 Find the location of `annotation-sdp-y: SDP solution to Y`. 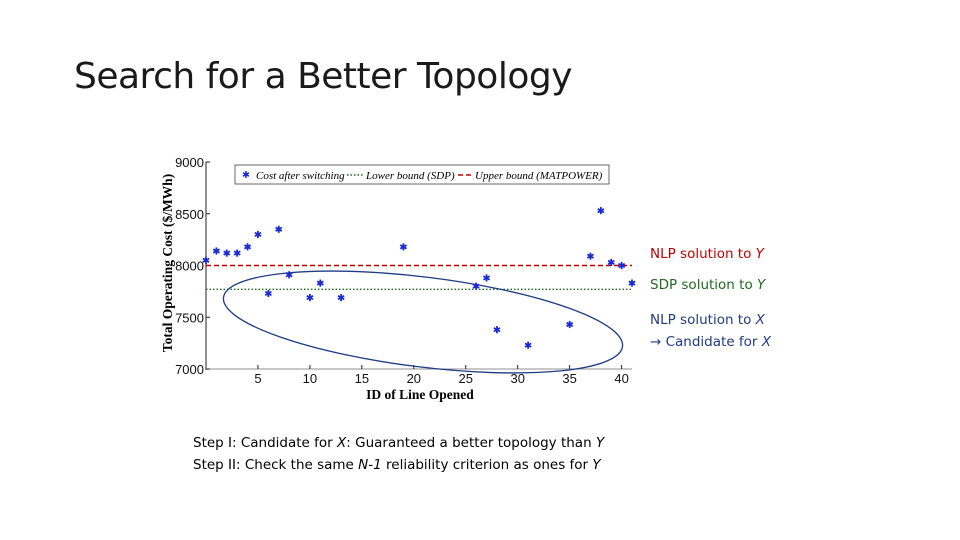

annotation-sdp-y: SDP solution to Y is located at coordinates (707, 285).